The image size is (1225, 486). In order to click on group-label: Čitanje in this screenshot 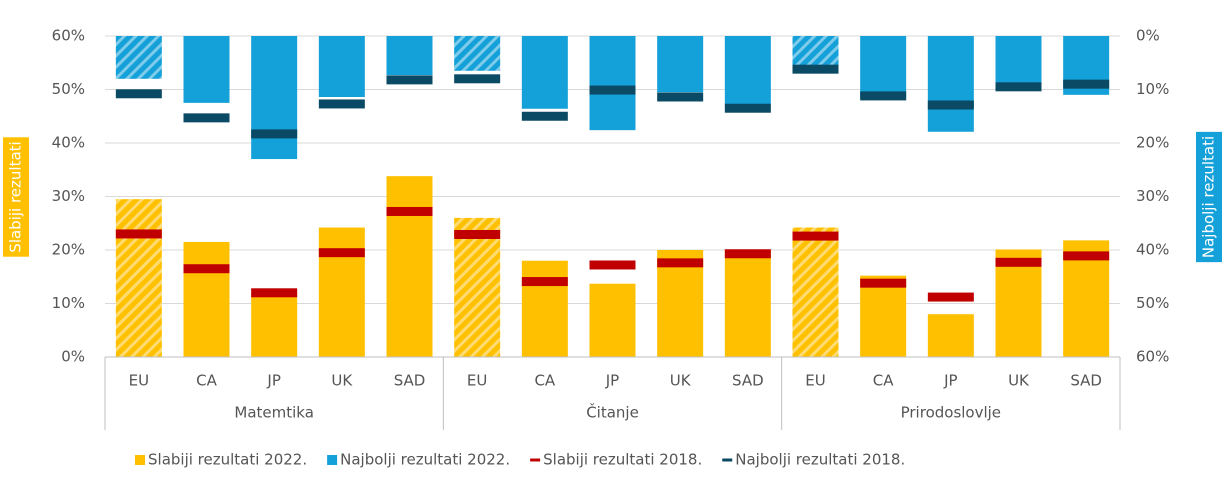, I will do `click(612, 412)`.